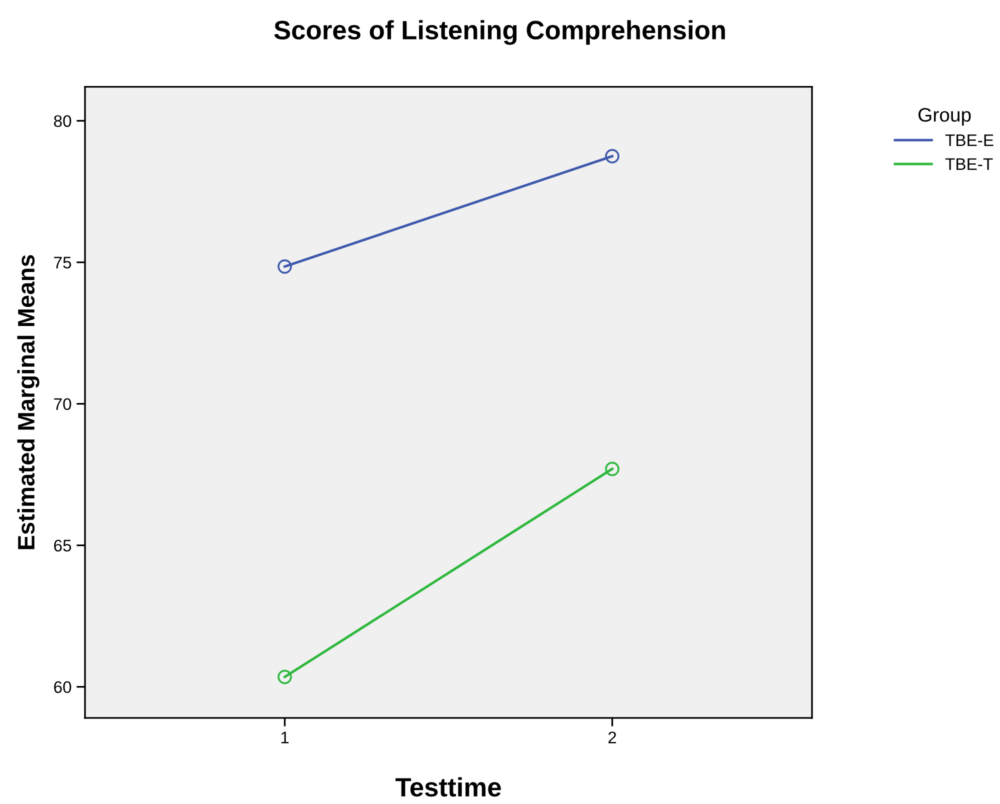 This screenshot has width=1000, height=804. What do you see at coordinates (63, 687) in the screenshot?
I see `y-tick-label: 60` at bounding box center [63, 687].